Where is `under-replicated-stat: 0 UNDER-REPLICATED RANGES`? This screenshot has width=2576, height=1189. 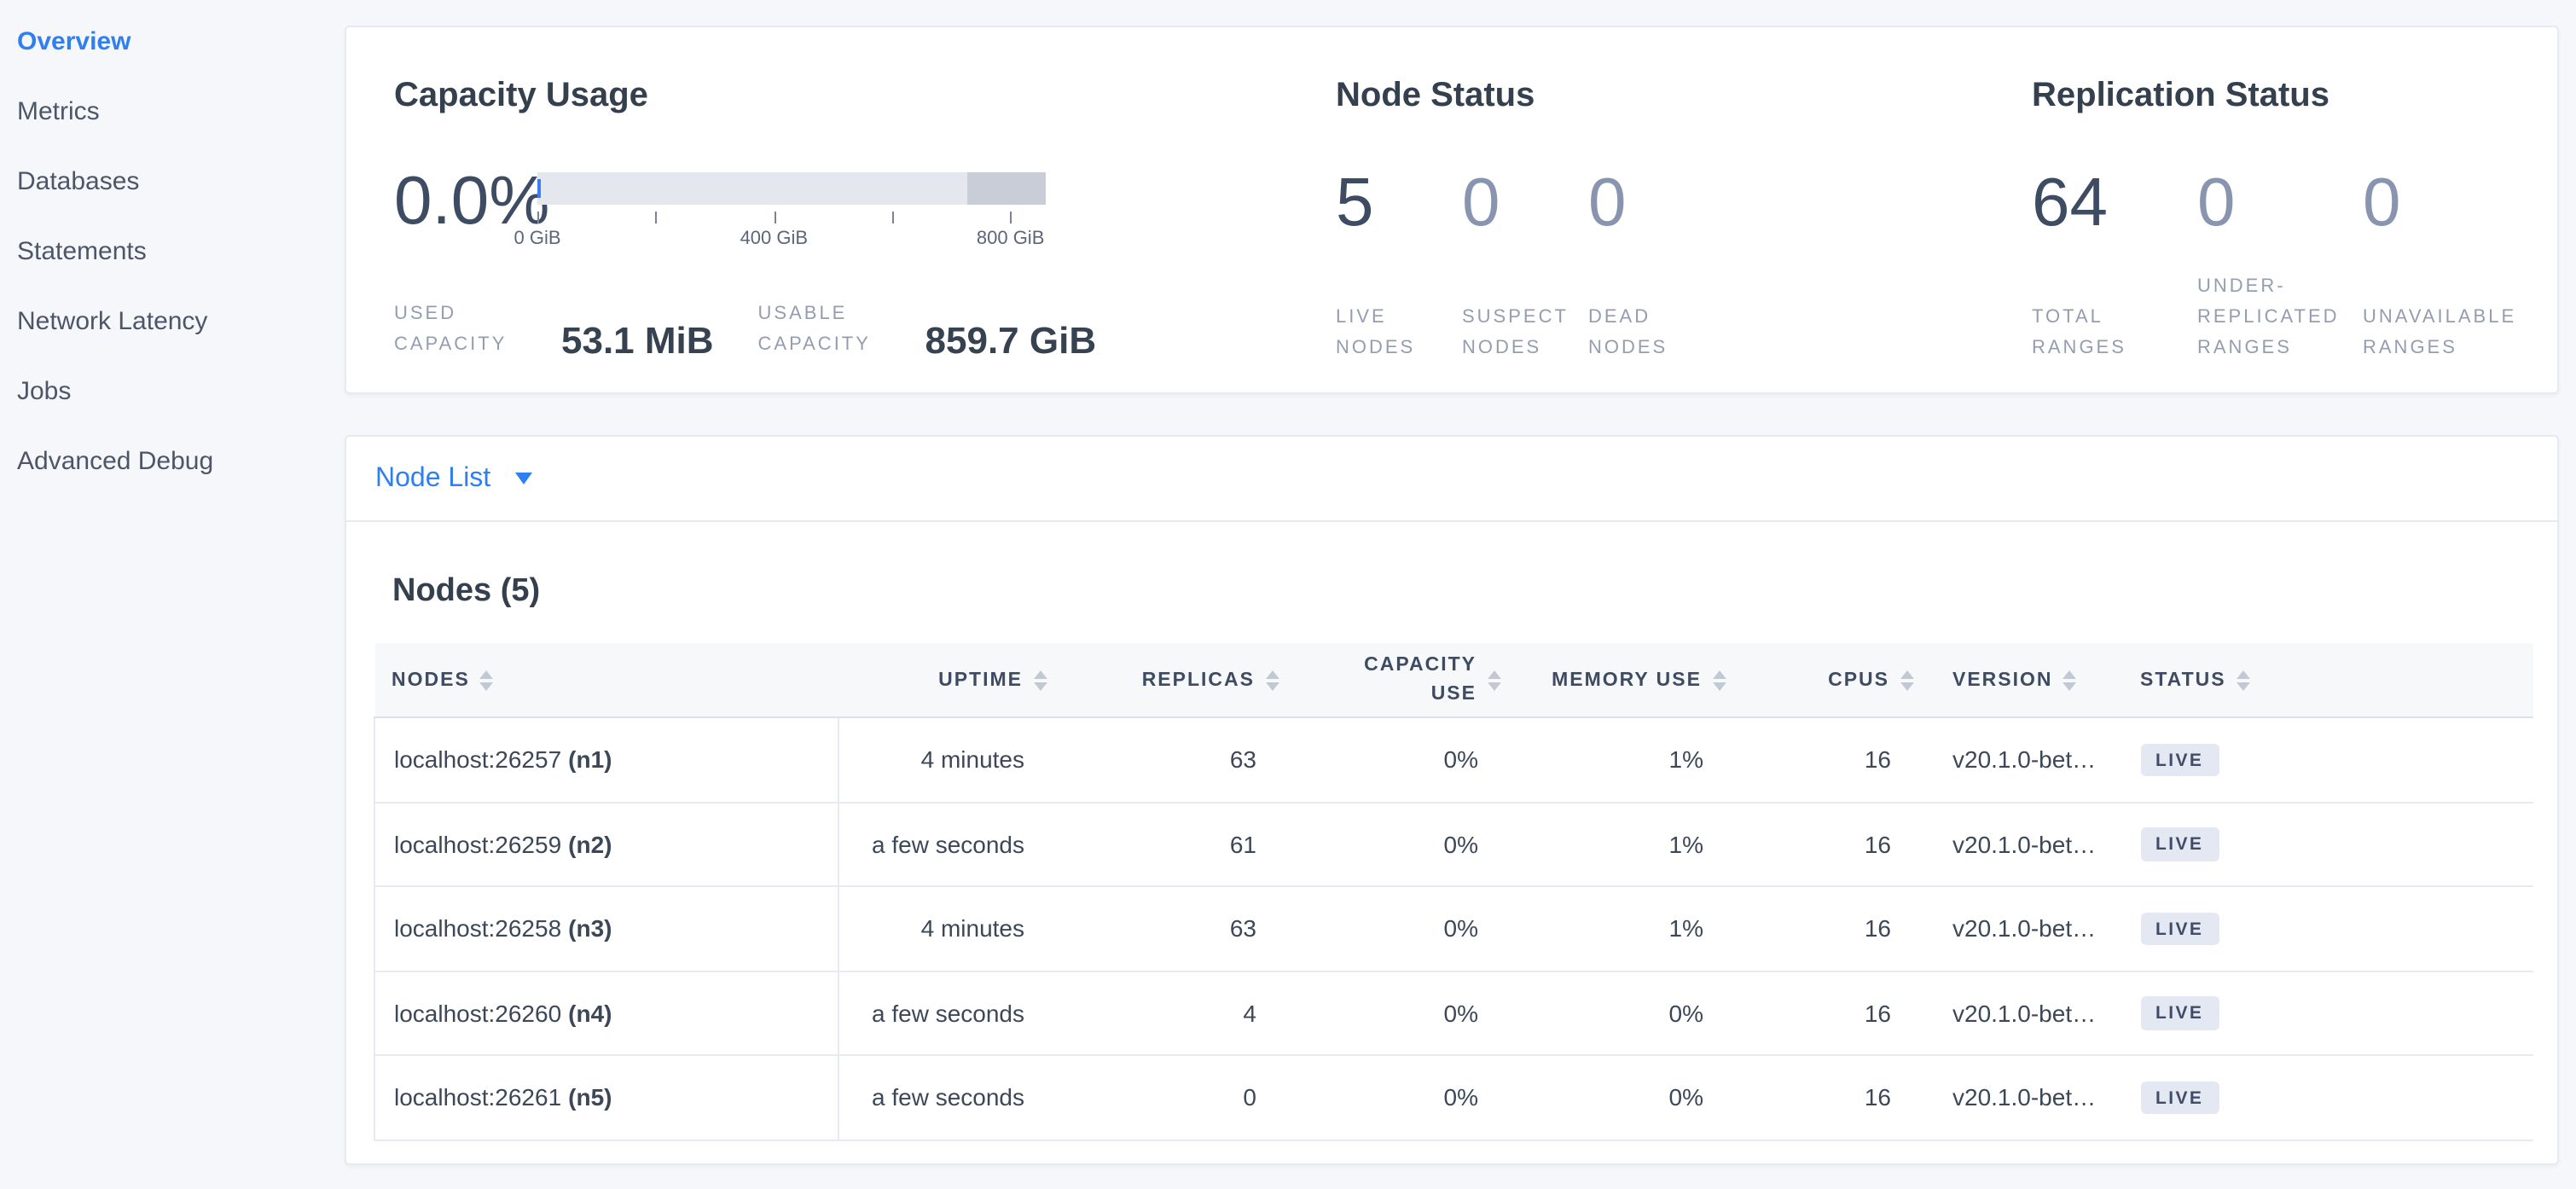 under-replicated-stat: 0 UNDER-REPLICATED RANGES is located at coordinates (2280, 264).